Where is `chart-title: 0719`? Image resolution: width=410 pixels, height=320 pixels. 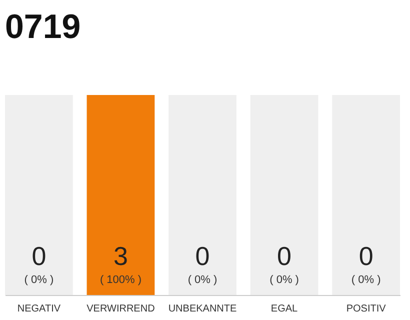 chart-title: 0719 is located at coordinates (43, 27).